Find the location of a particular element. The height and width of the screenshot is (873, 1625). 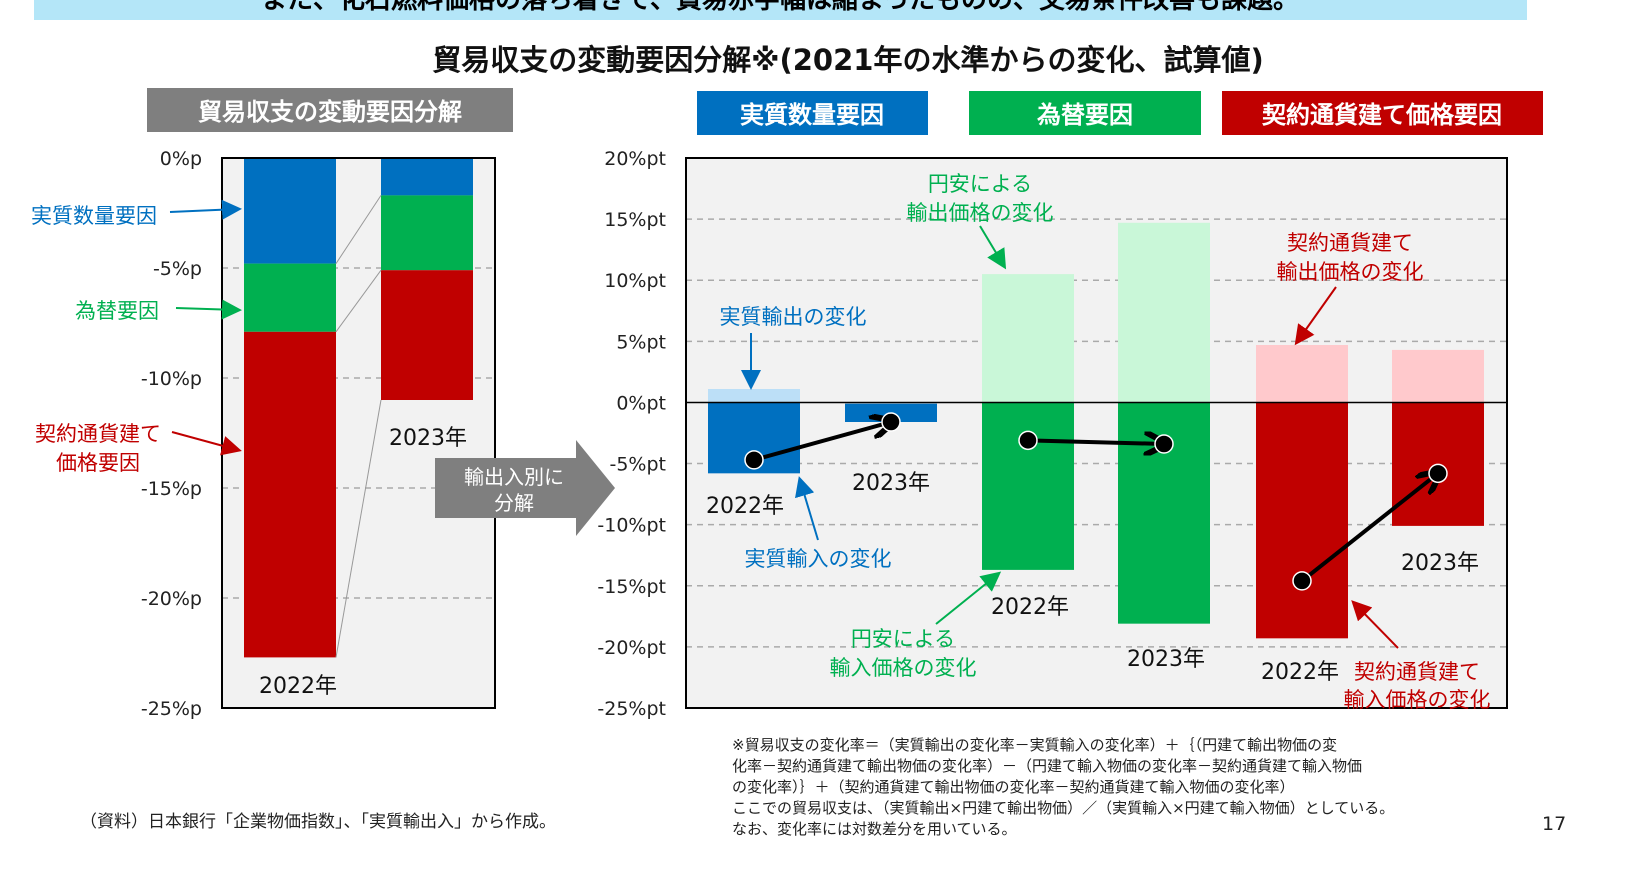

legend-quantity-label: 実質数量要因 is located at coordinates (812, 115).